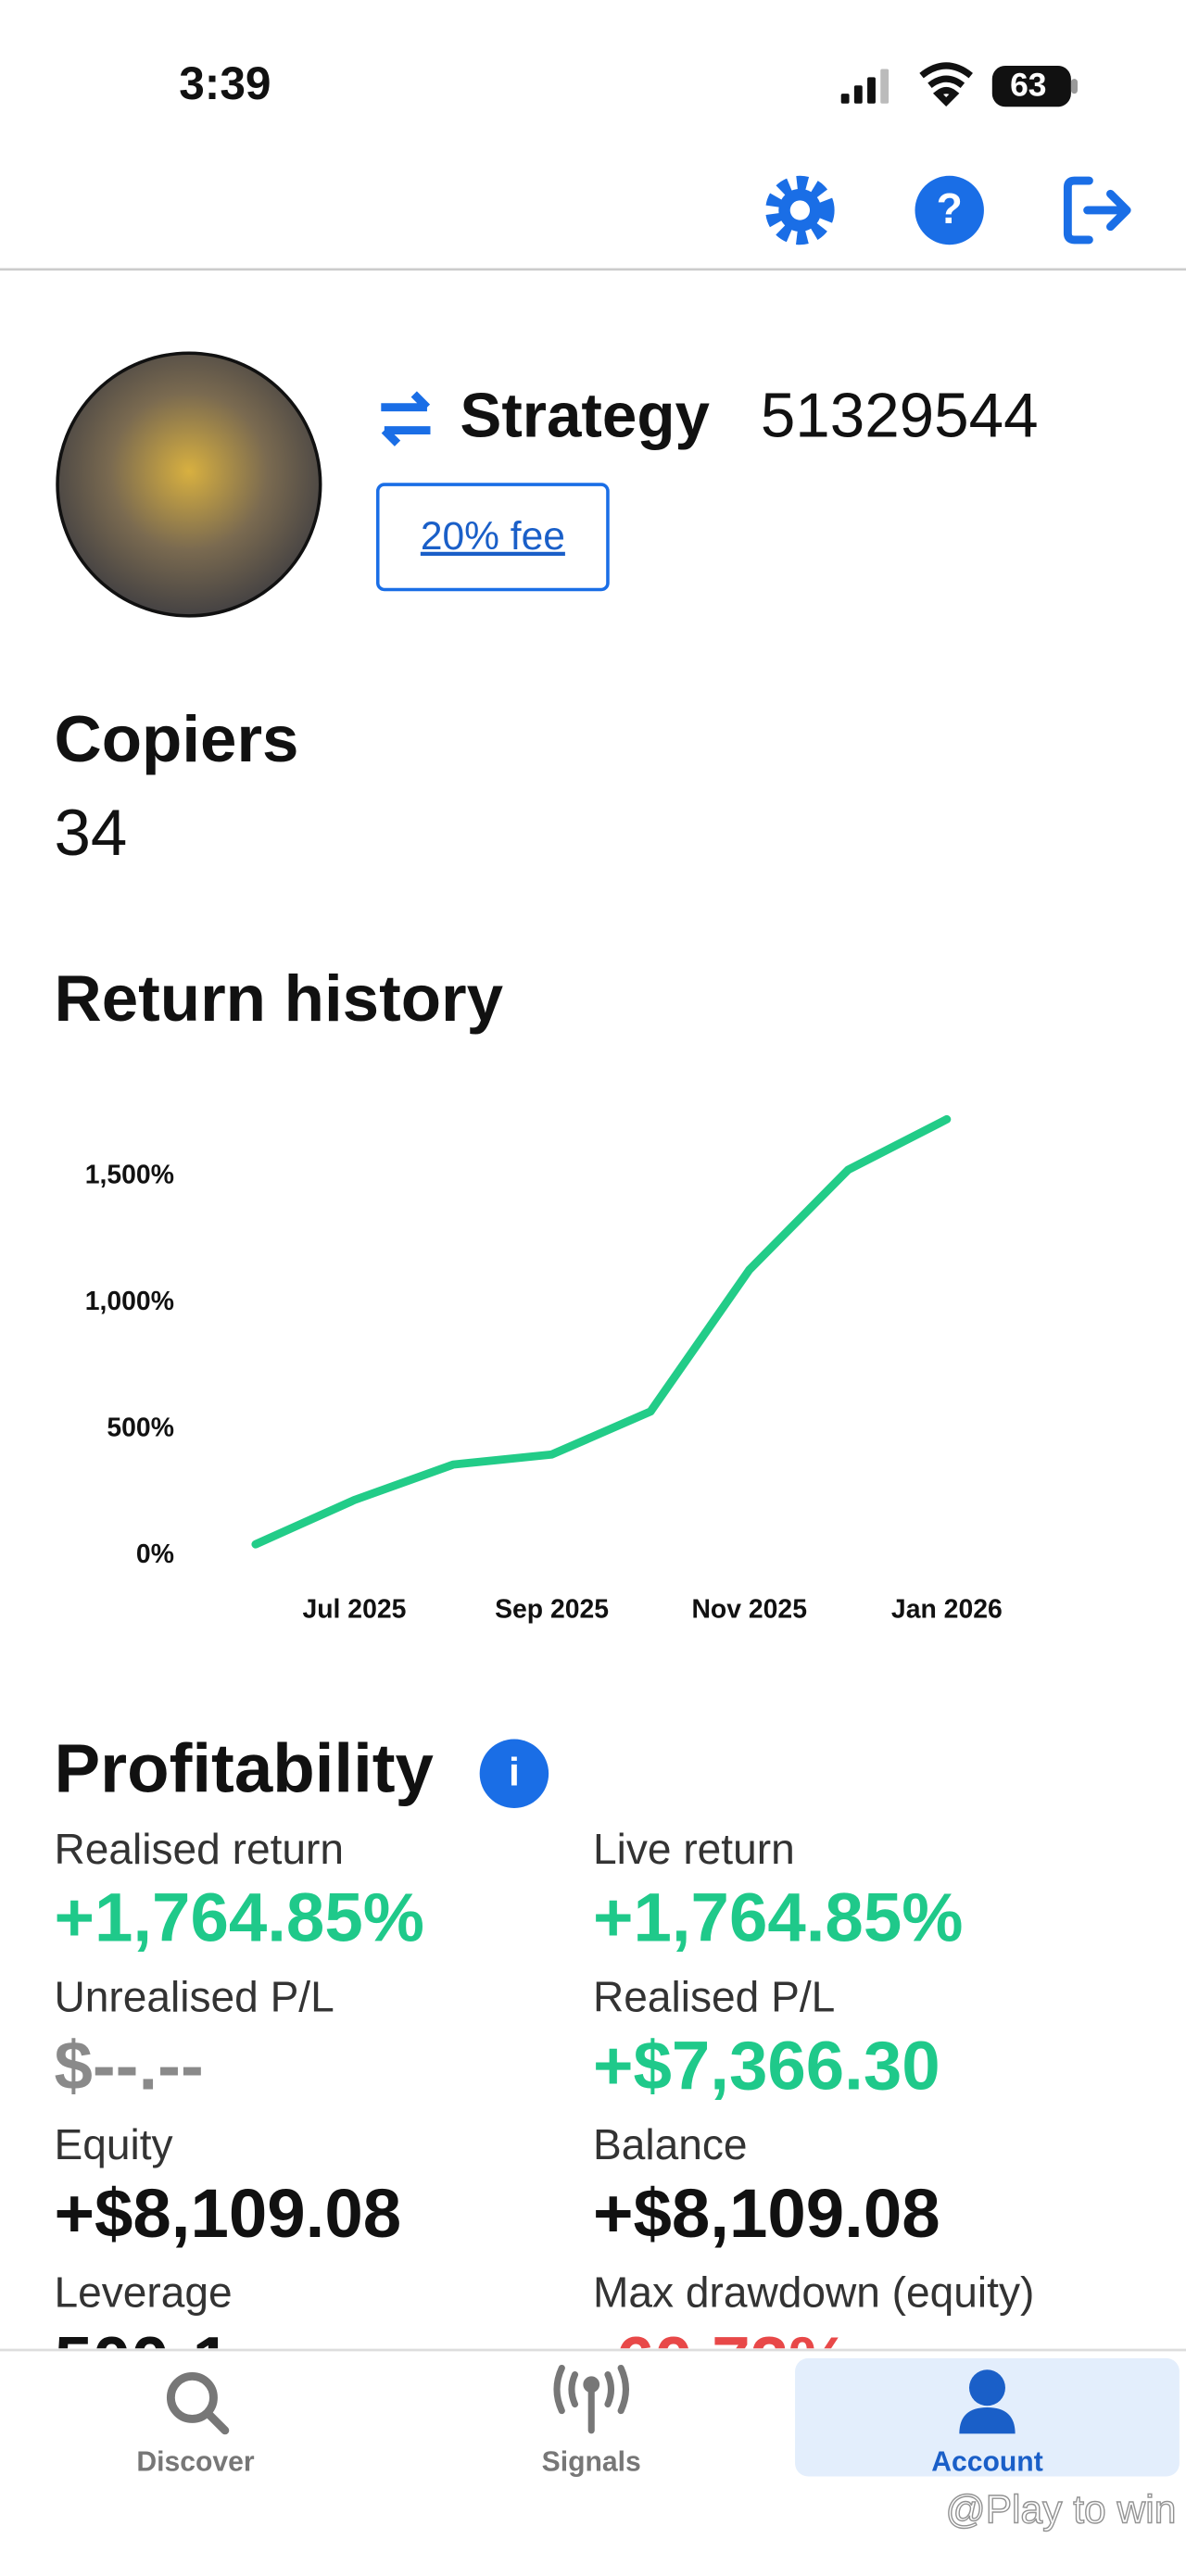  What do you see at coordinates (714, 1997) in the screenshot?
I see `stat-label: Realised P/L` at bounding box center [714, 1997].